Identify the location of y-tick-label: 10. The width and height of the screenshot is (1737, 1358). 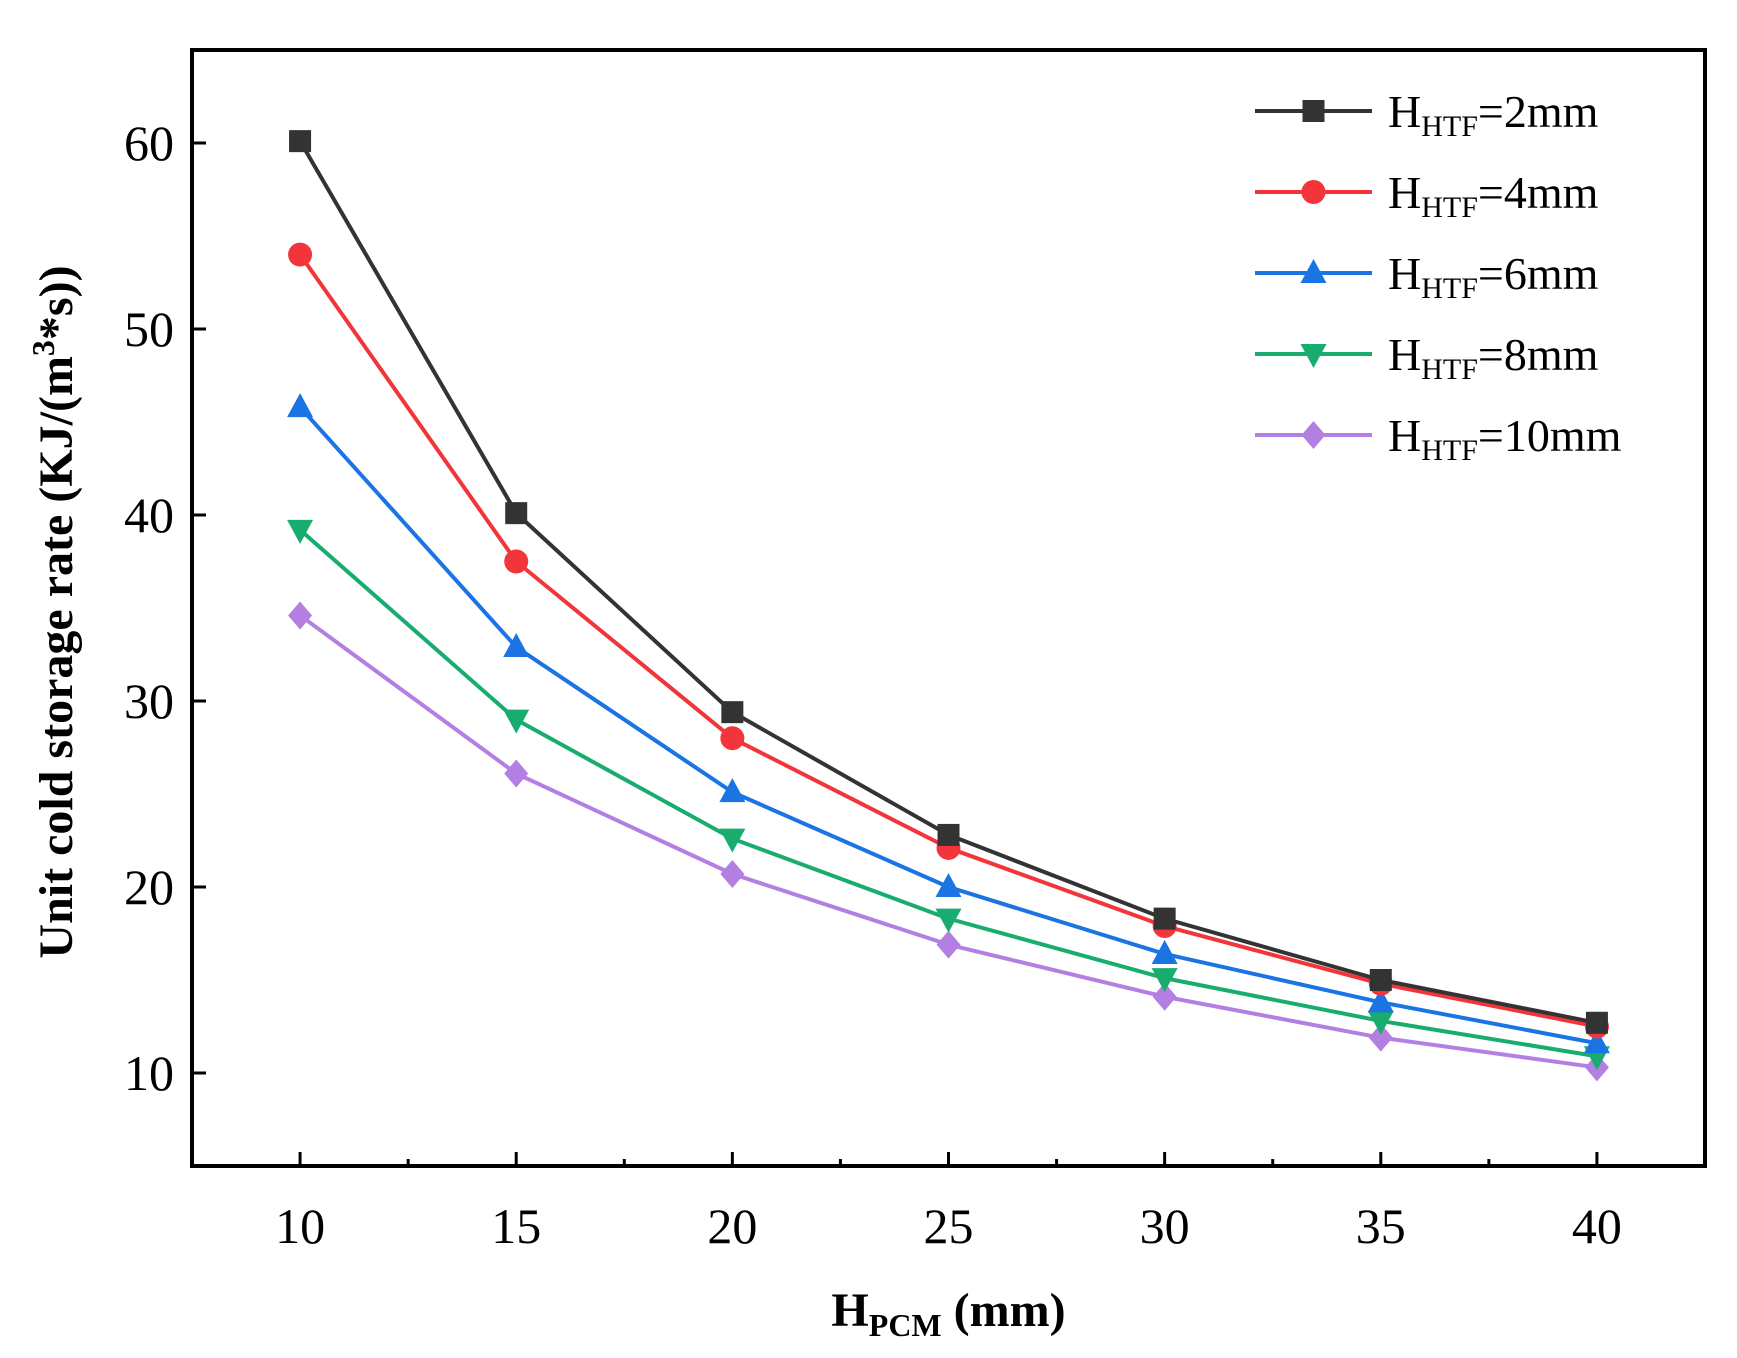
(149, 1073).